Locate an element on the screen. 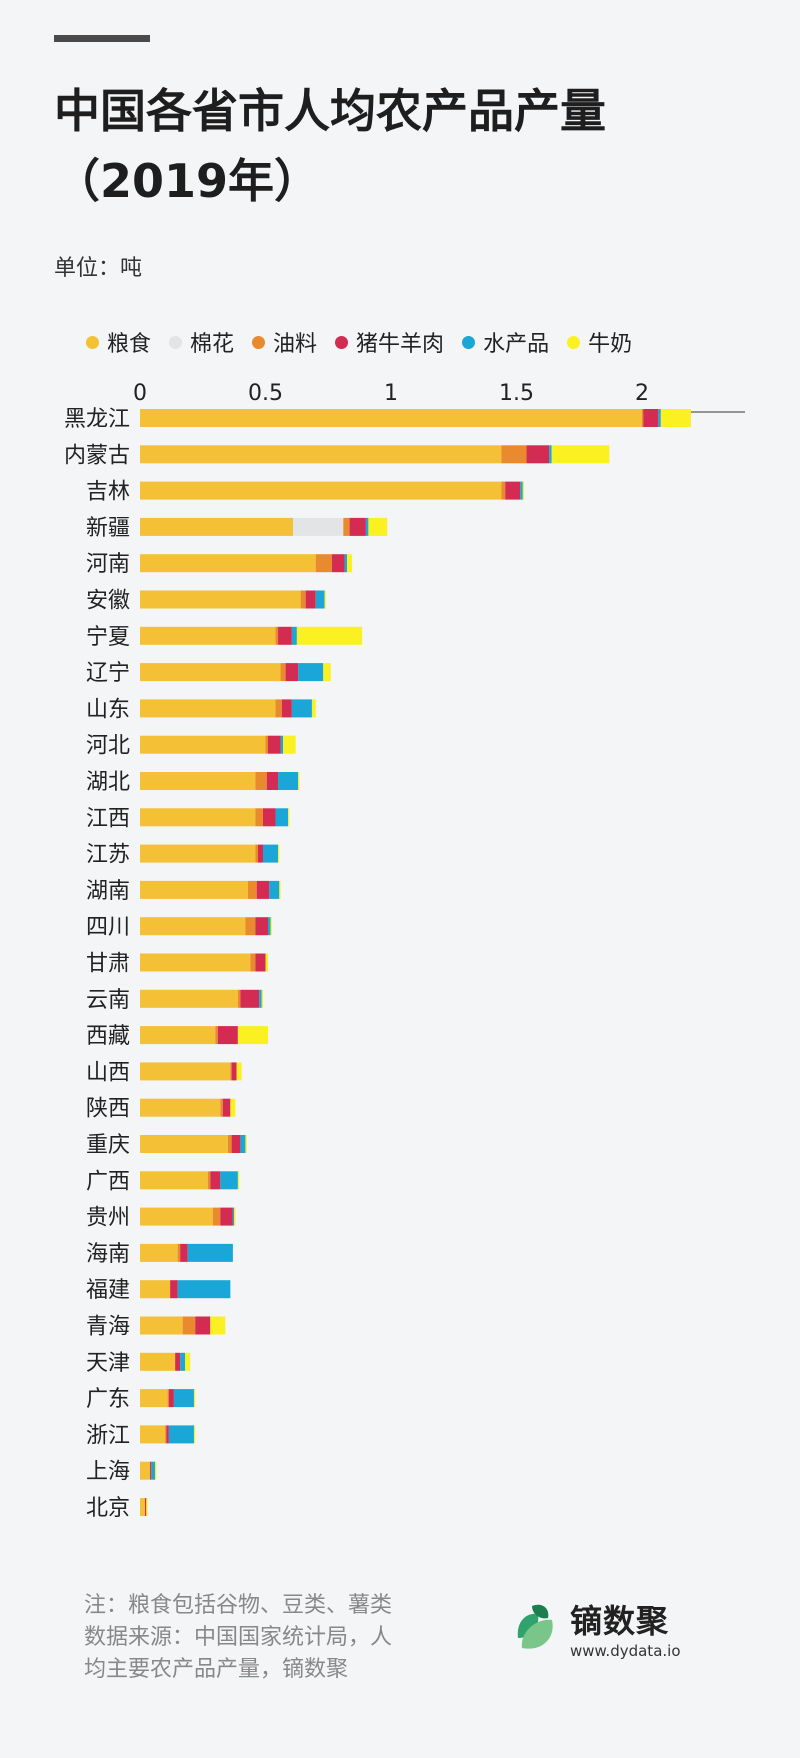 The height and width of the screenshot is (1758, 800). note-line-1: 注：粮食包括谷物、豆类、薯类 is located at coordinates (238, 1605).